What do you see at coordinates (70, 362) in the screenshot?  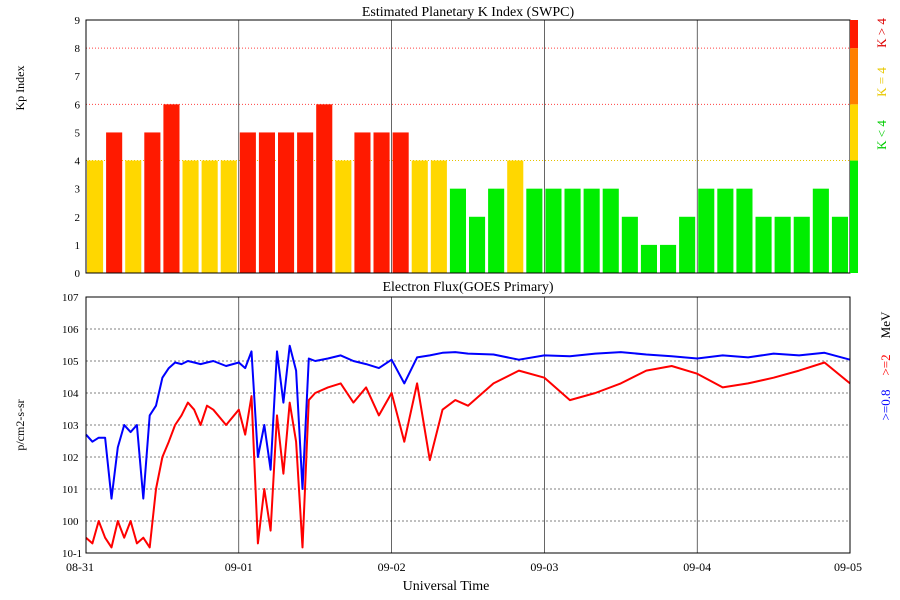 I see `flux-y-tick-label: 105` at bounding box center [70, 362].